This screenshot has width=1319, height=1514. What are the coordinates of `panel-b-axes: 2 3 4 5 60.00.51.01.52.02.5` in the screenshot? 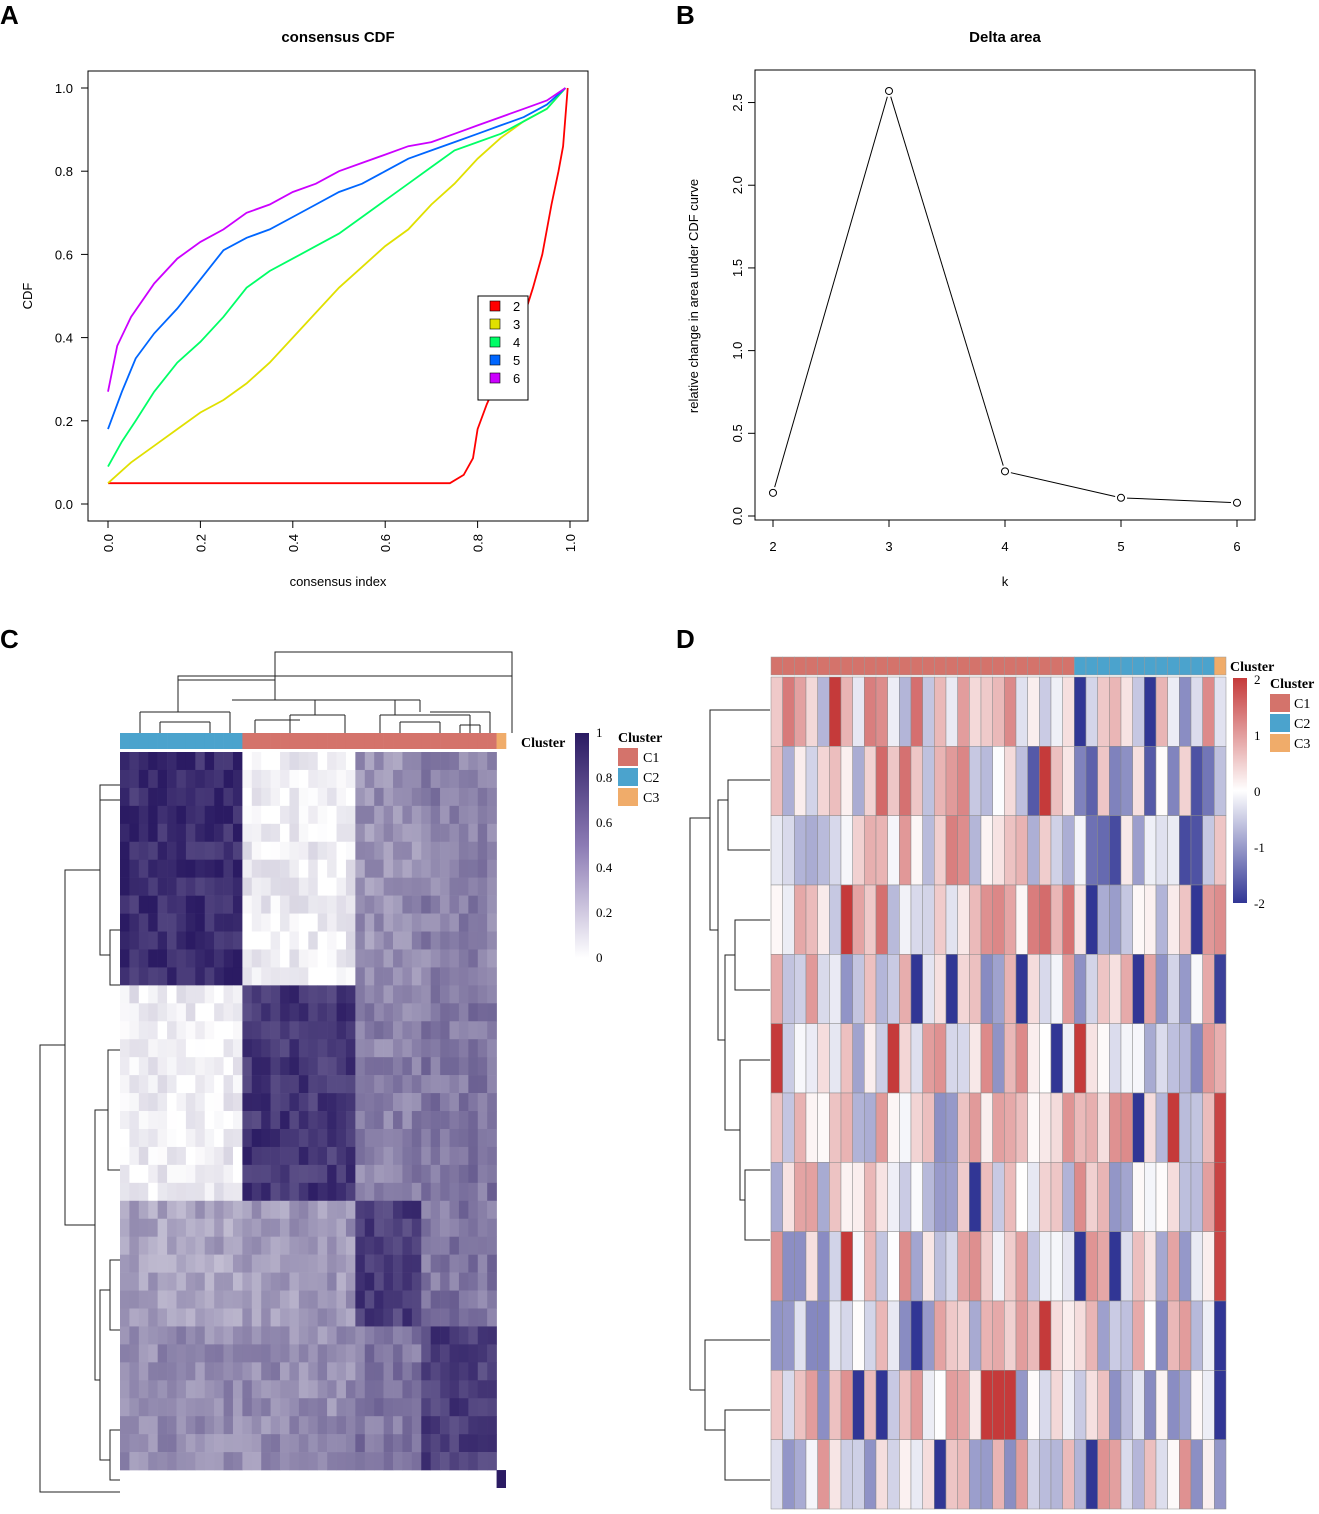 It's located at (985, 323).